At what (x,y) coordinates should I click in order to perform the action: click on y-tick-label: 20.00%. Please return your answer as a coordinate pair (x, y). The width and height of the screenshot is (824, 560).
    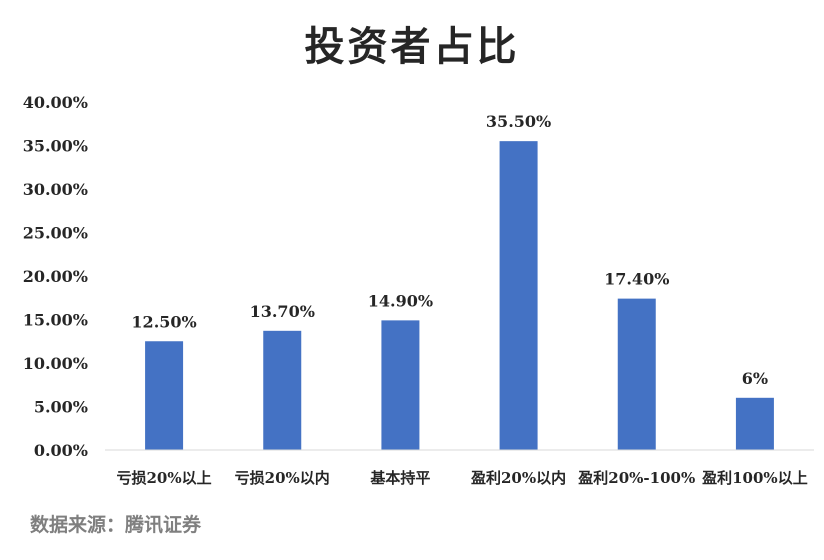
    Looking at the image, I should click on (55, 276).